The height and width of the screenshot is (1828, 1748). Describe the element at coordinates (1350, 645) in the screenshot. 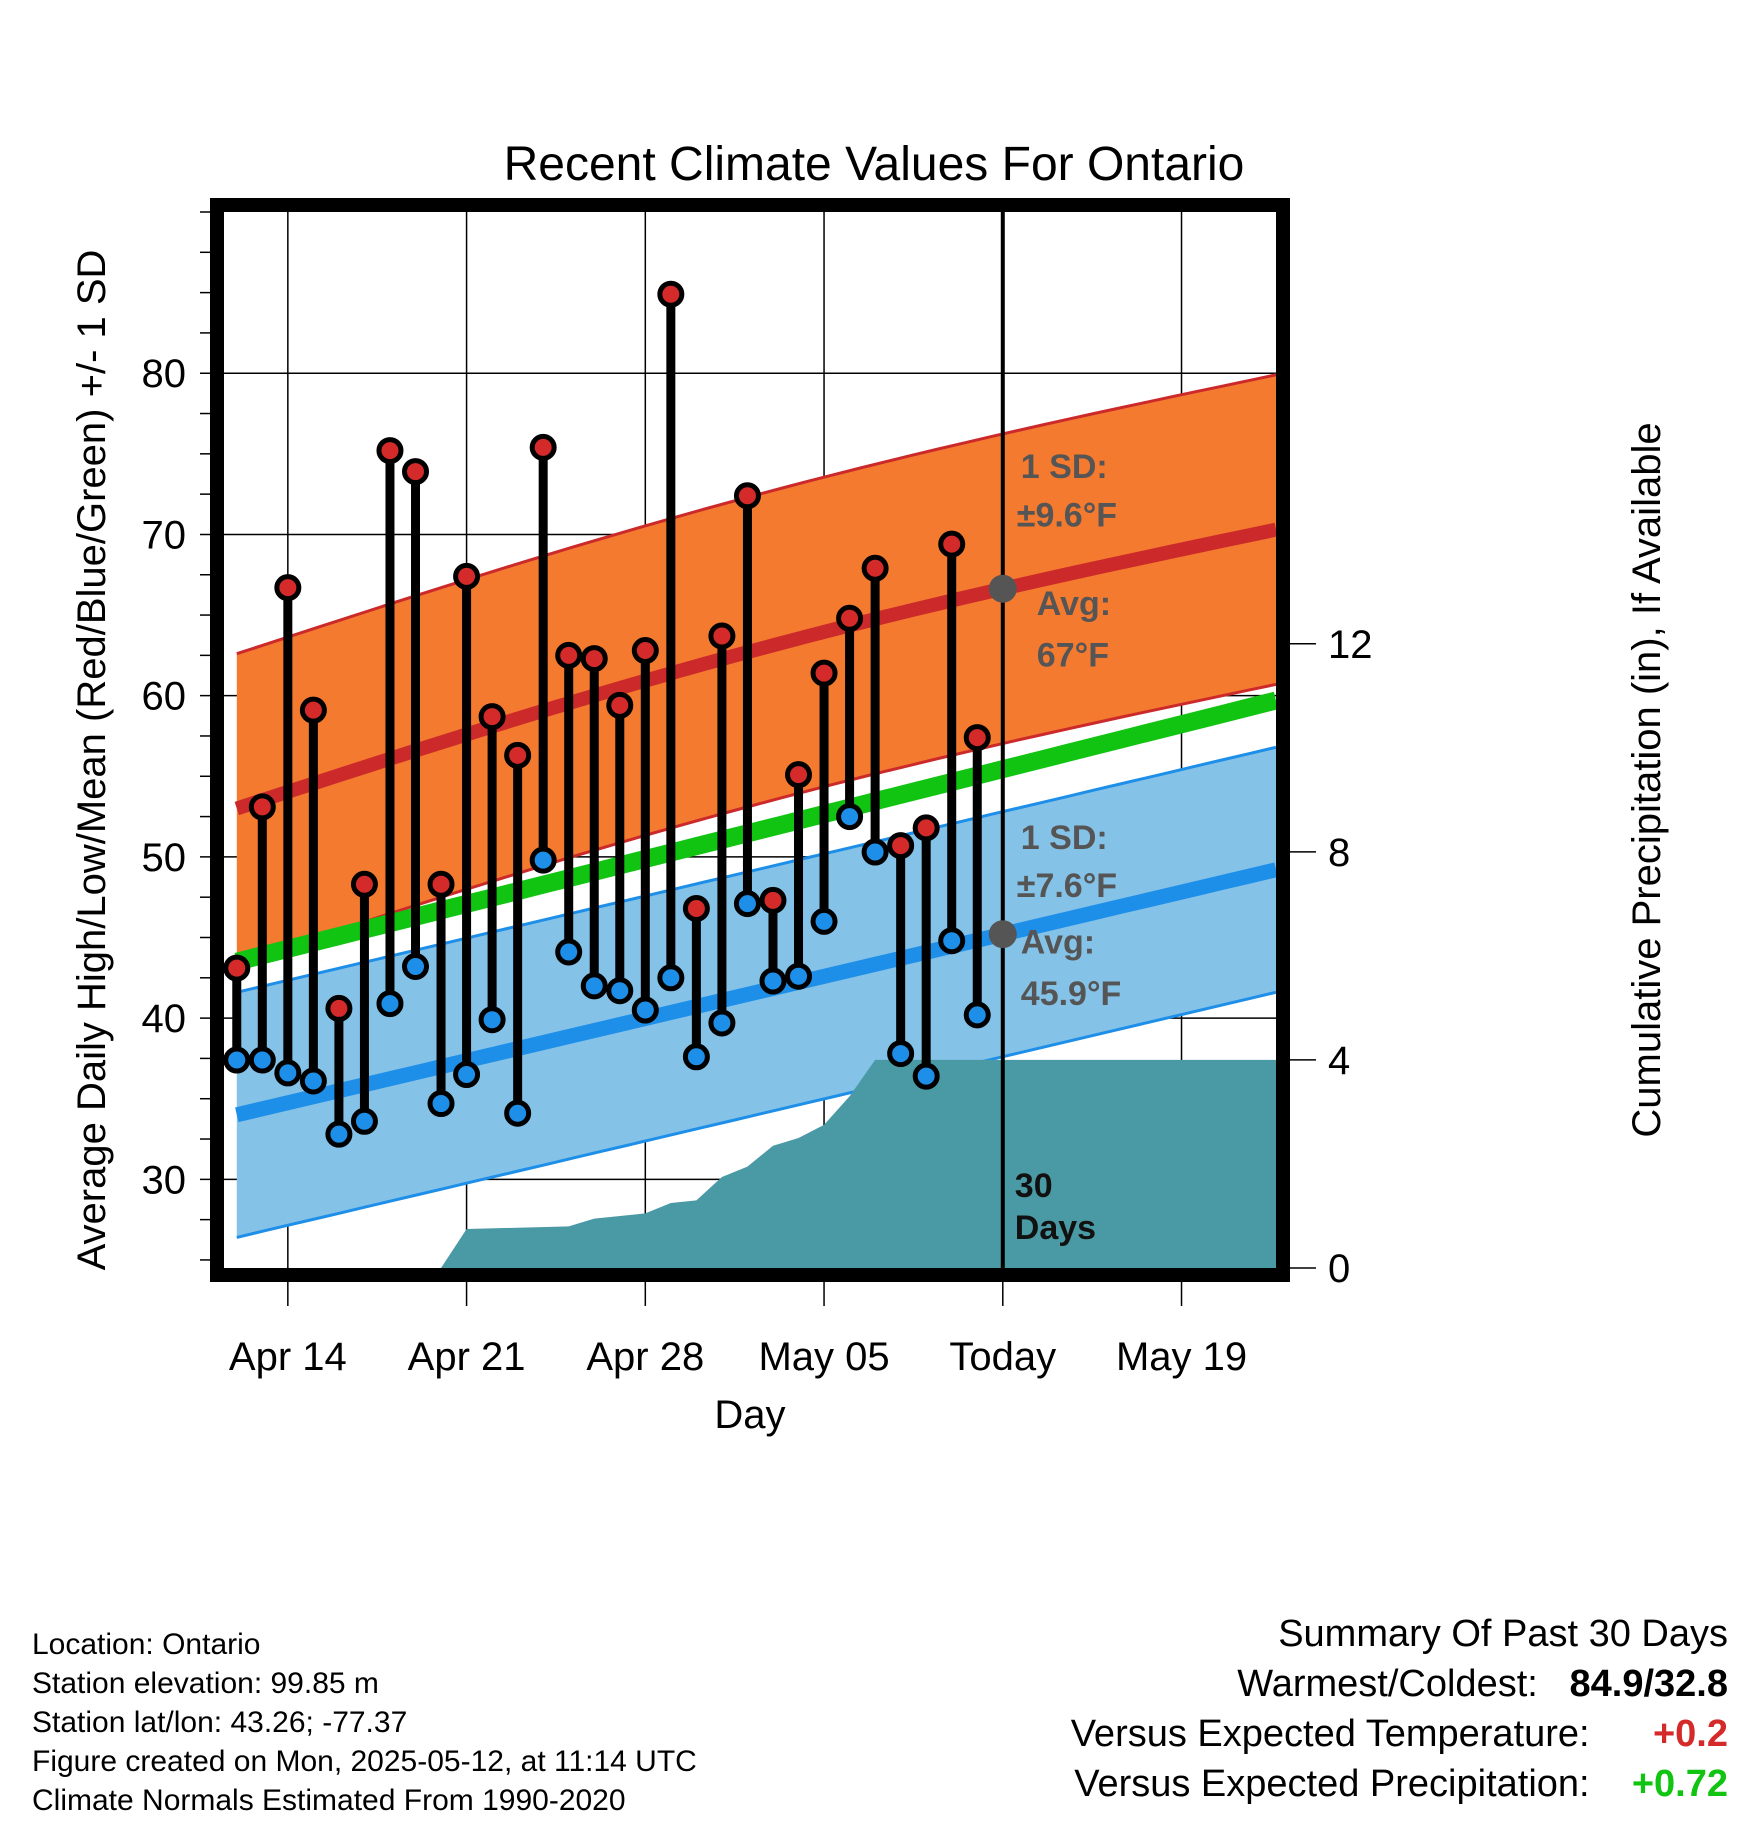

I see `right-tick-label: 12` at that location.